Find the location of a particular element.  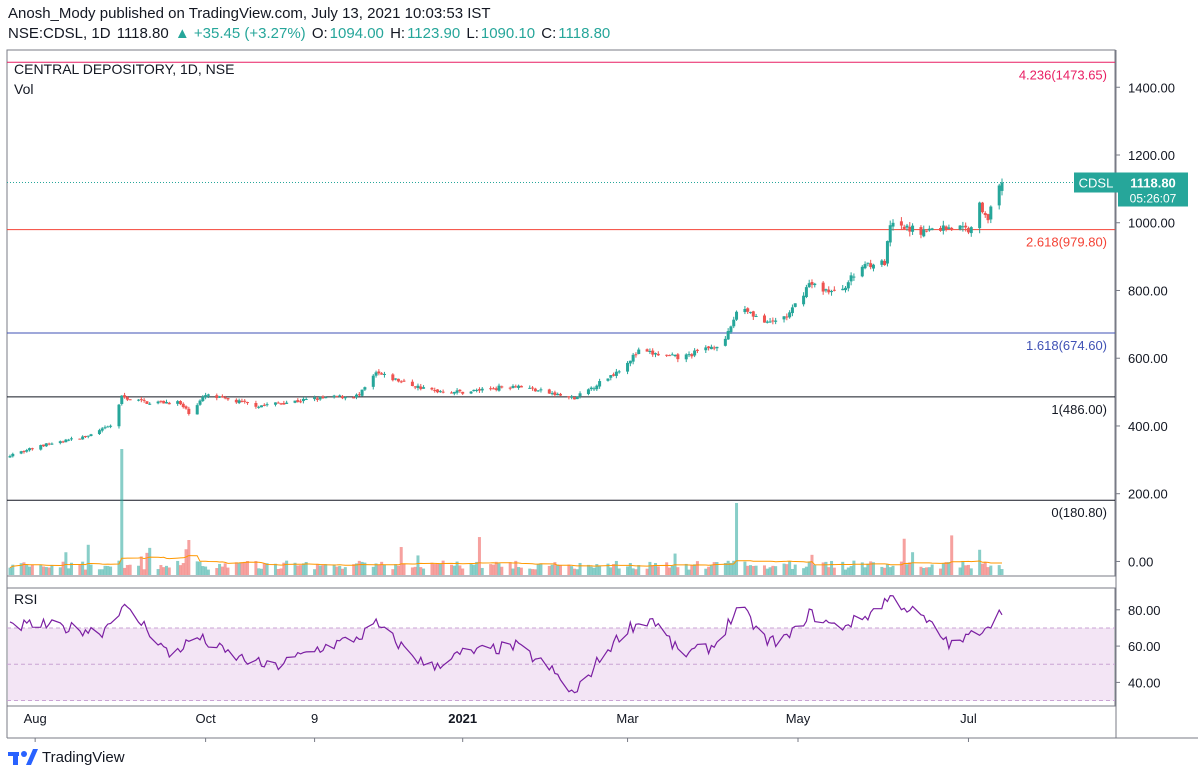

brand-label: TradingView is located at coordinates (83, 757).